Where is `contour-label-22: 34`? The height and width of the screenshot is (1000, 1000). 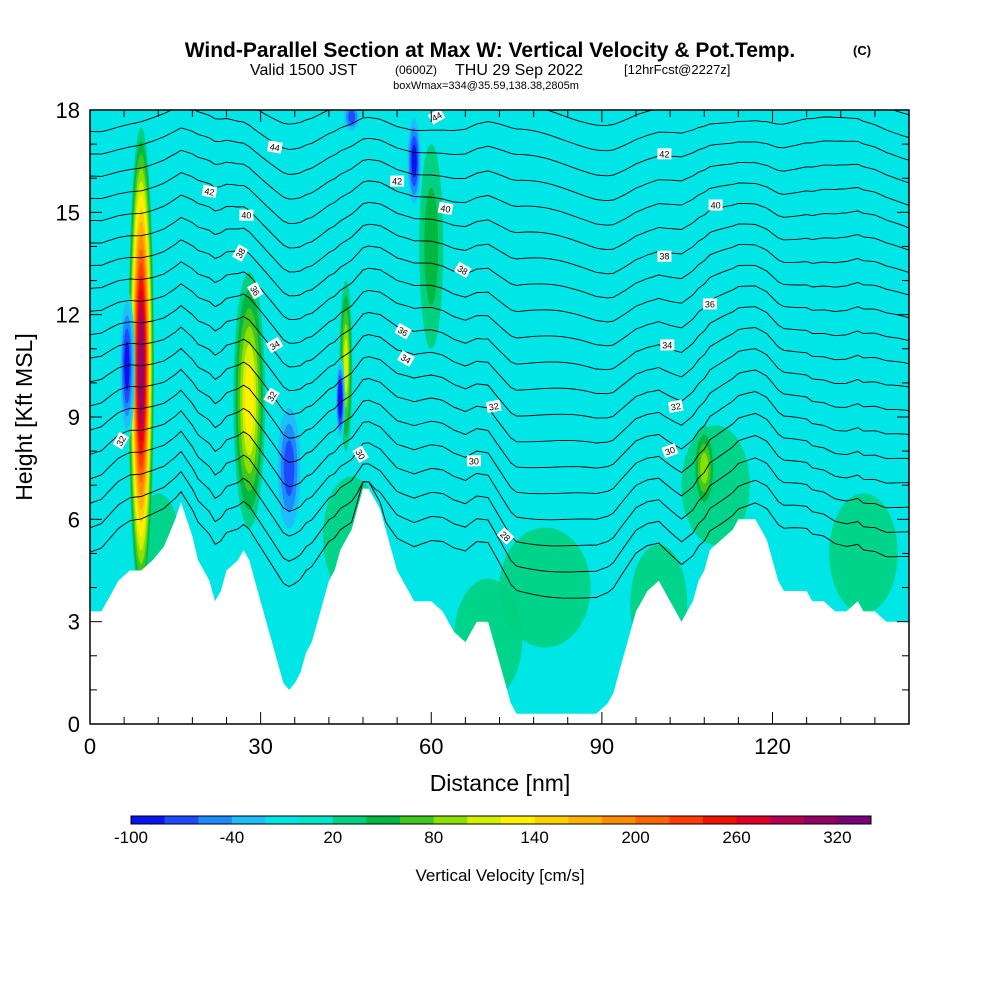
contour-label-22: 34 is located at coordinates (667, 345).